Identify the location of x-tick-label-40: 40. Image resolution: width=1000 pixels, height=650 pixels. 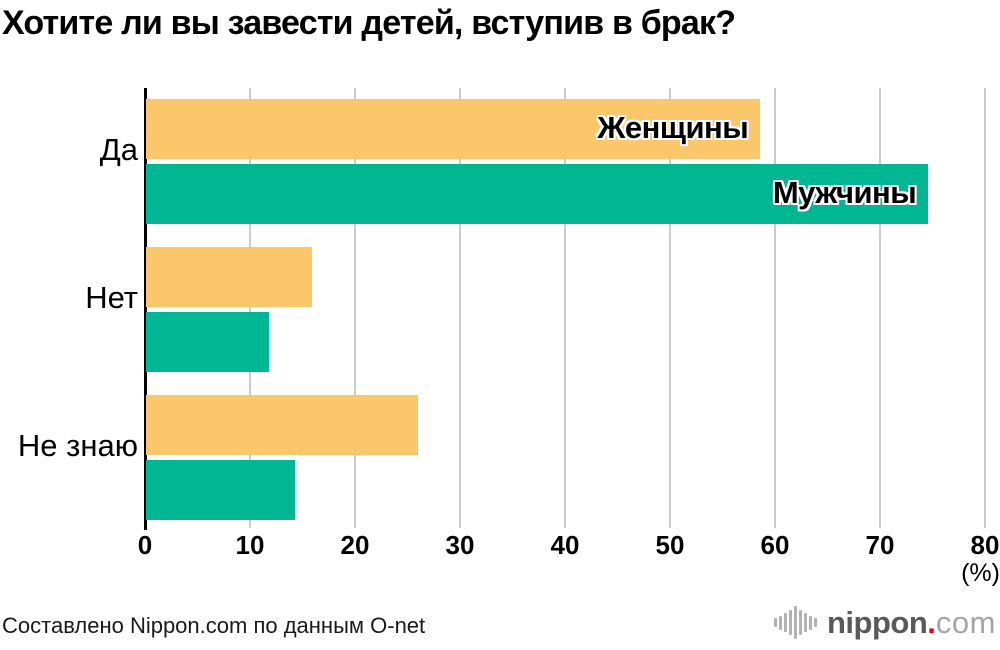
(565, 545).